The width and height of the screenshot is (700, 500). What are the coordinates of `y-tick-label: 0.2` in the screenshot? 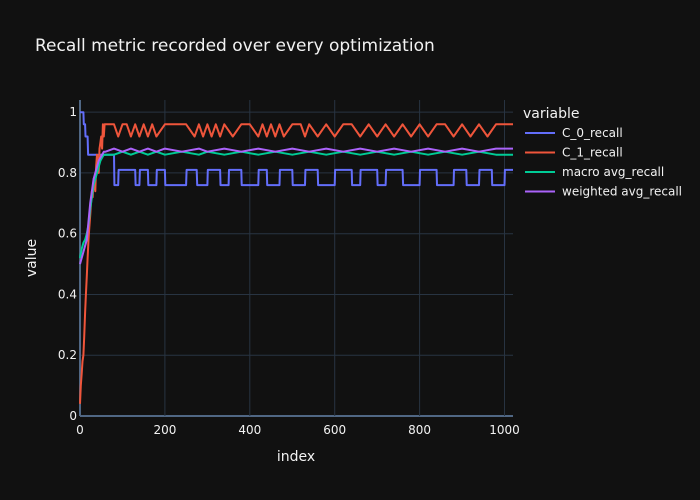 It's located at (67, 355).